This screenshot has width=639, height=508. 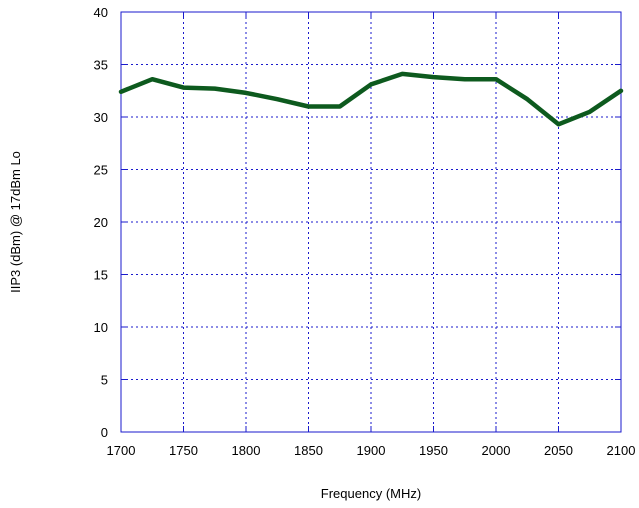 What do you see at coordinates (496, 450) in the screenshot?
I see `x-tick-label: 2000` at bounding box center [496, 450].